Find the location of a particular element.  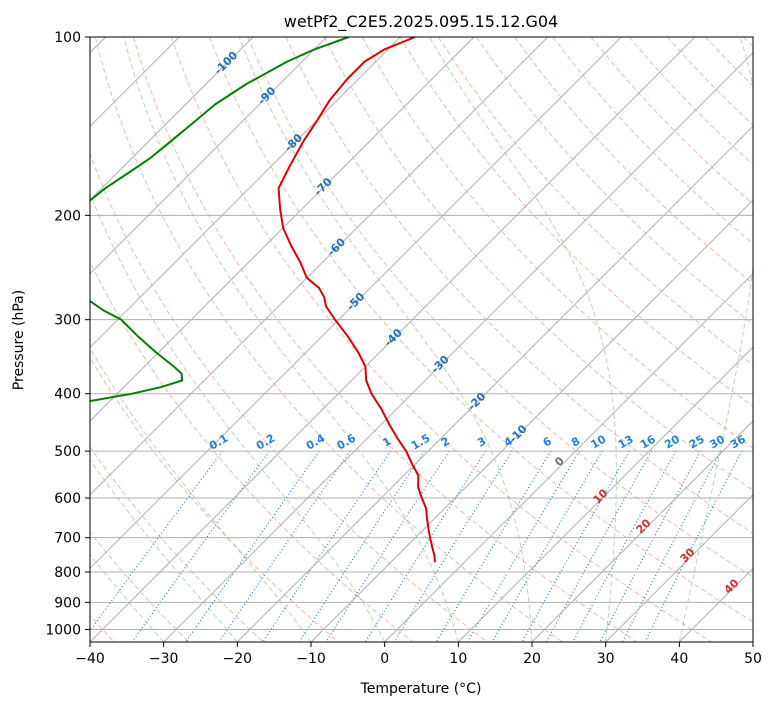

x-tick-label: −10 is located at coordinates (311, 659).